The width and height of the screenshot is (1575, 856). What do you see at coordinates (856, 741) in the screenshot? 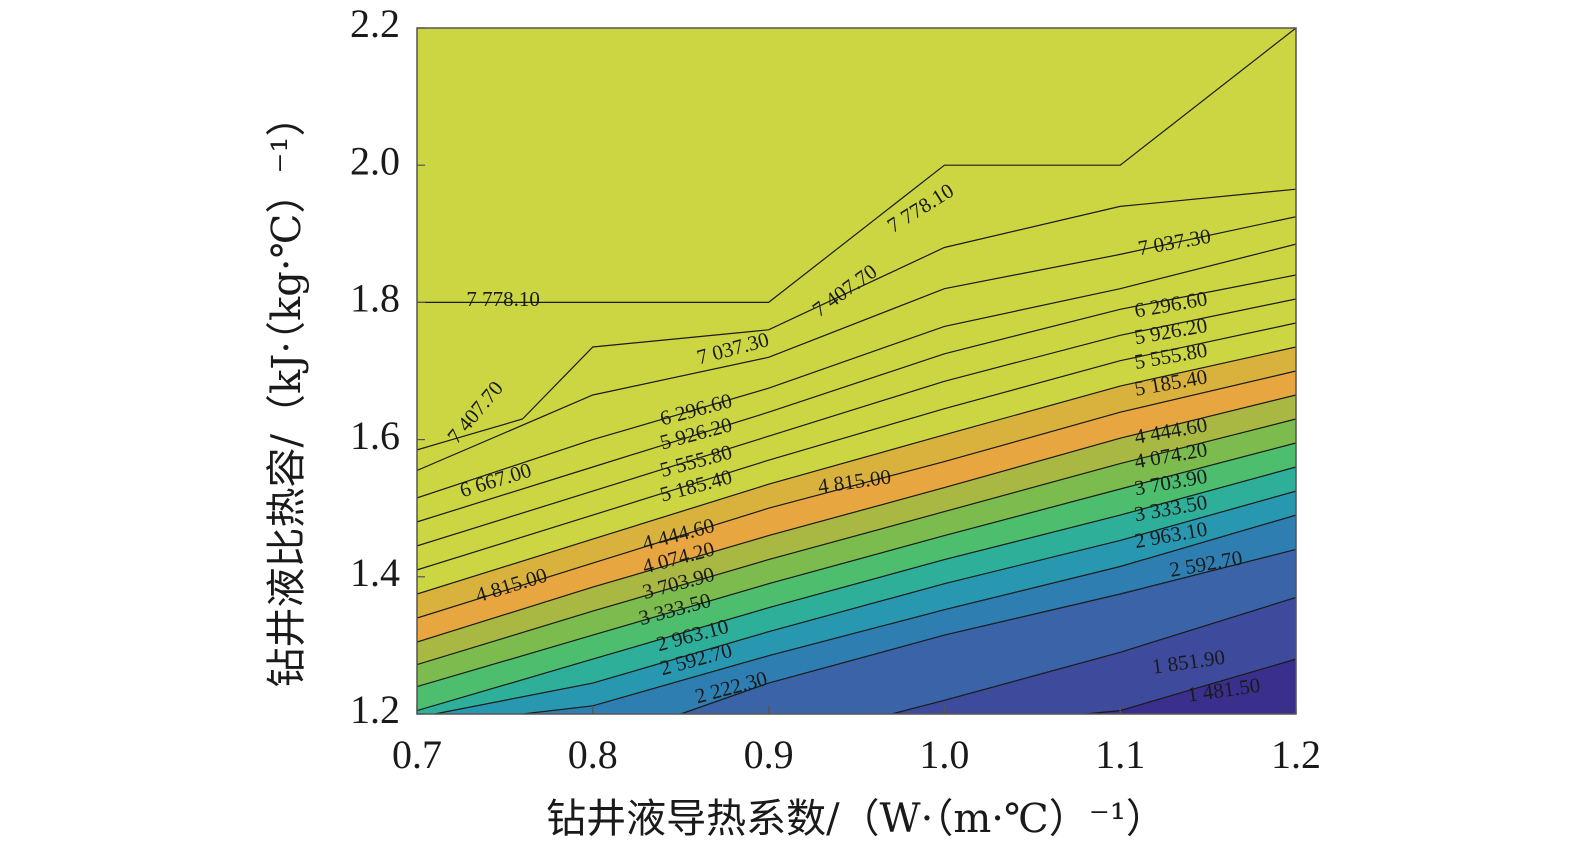
I see `x-axis-ticks: 0.7 0.8 0.9 1.0 1.1 1.2` at bounding box center [856, 741].